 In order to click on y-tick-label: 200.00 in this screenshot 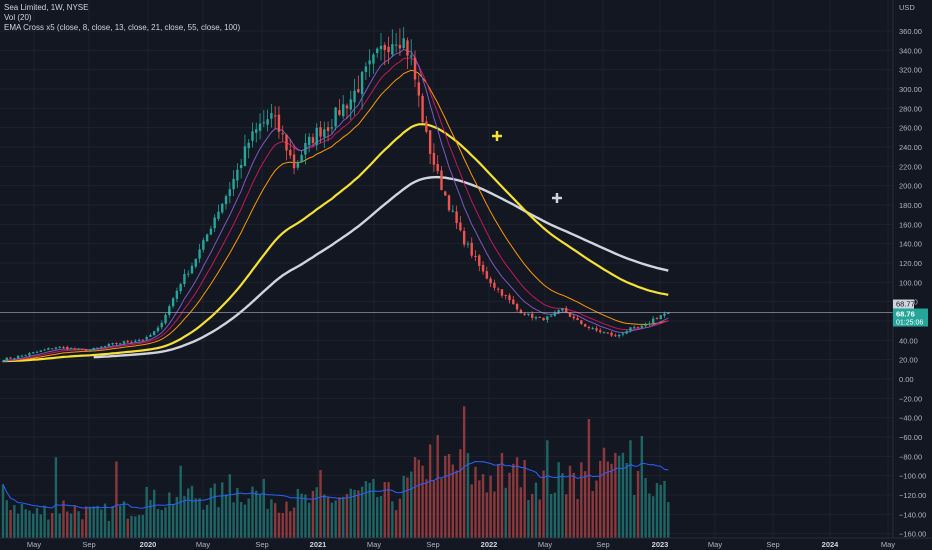, I will do `click(910, 186)`.